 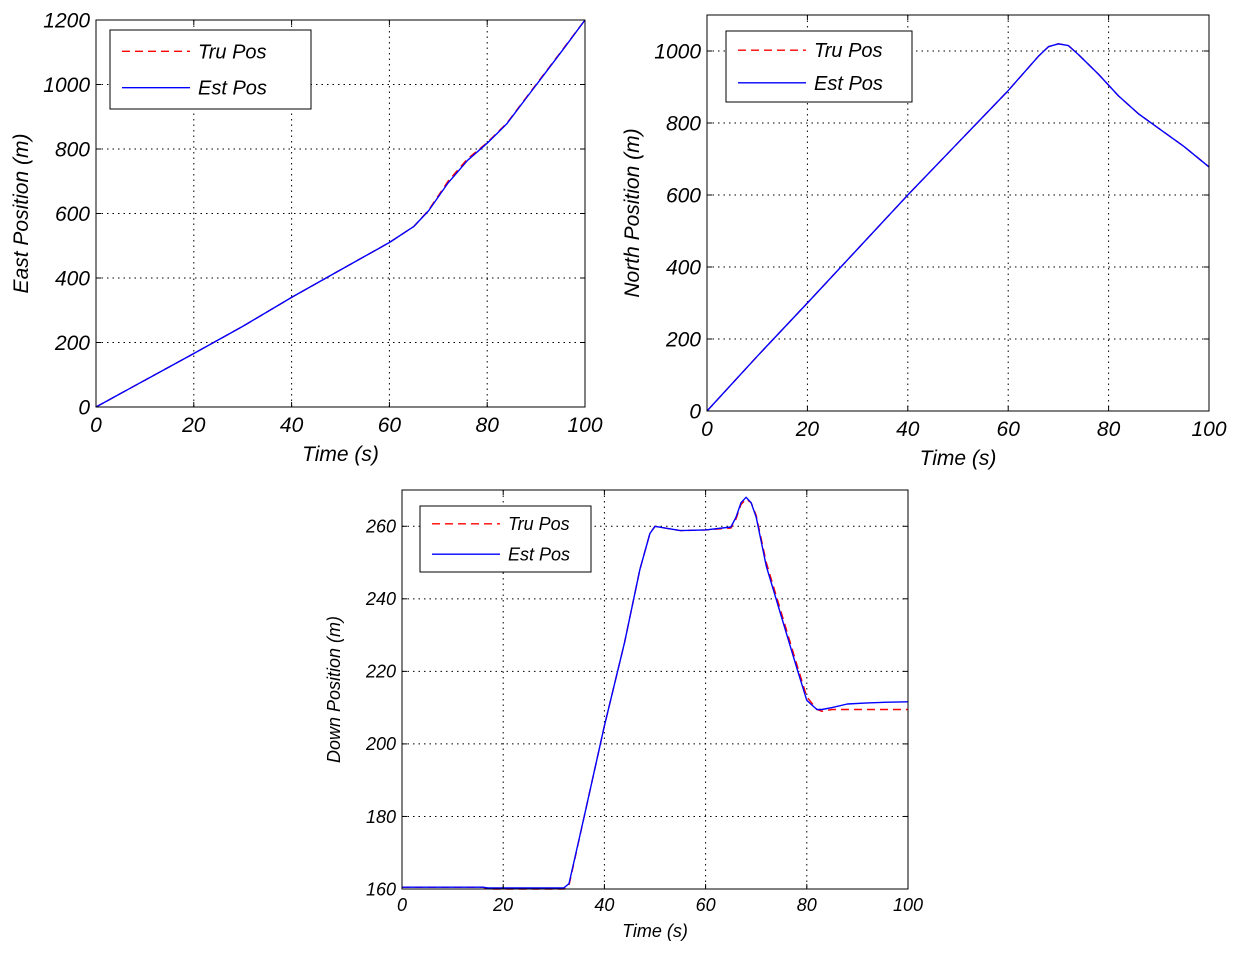 What do you see at coordinates (380, 527) in the screenshot?
I see `y-tick-label: 260` at bounding box center [380, 527].